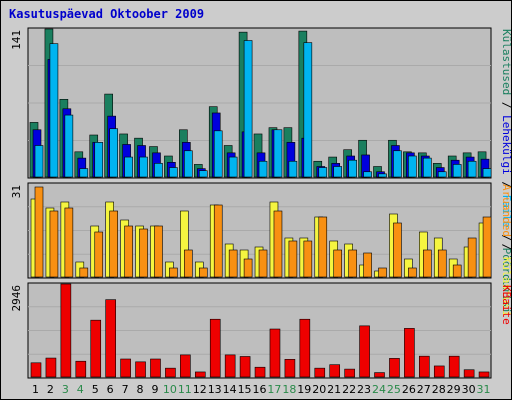 The height and width of the screenshot is (400, 512). What do you see at coordinates (65, 389) in the screenshot?
I see `day-label: 3` at bounding box center [65, 389].